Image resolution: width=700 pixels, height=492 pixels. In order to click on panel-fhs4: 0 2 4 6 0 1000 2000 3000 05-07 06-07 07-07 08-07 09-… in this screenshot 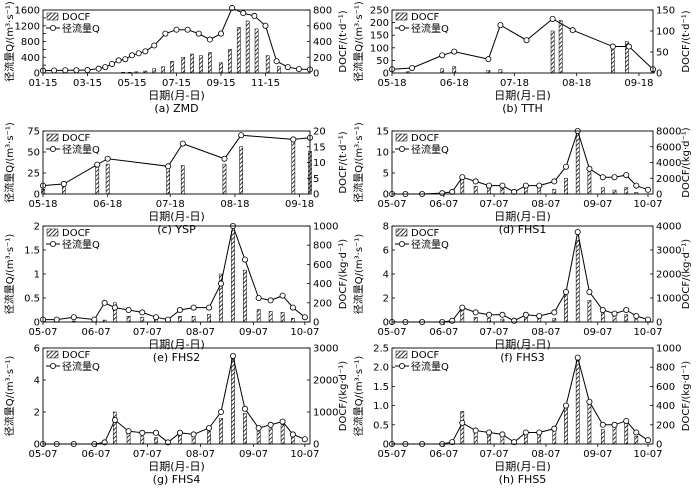, I will do `click(176, 415)`.